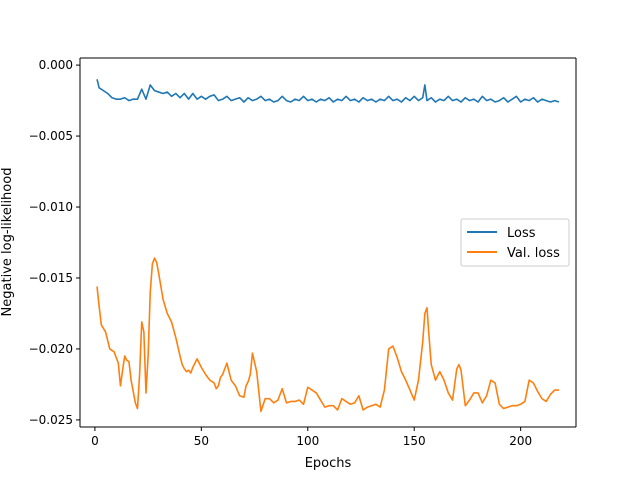  What do you see at coordinates (7, 242) in the screenshot?
I see `y-axis-label: Negative log-likelihood` at bounding box center [7, 242].